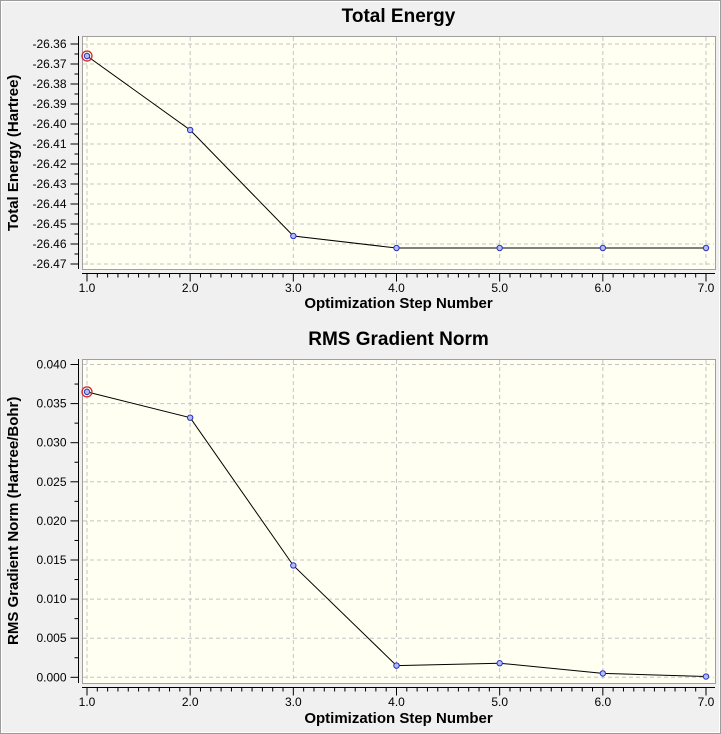  What do you see at coordinates (49, 144) in the screenshot?
I see `y-axis-tick-label: -26.41` at bounding box center [49, 144].